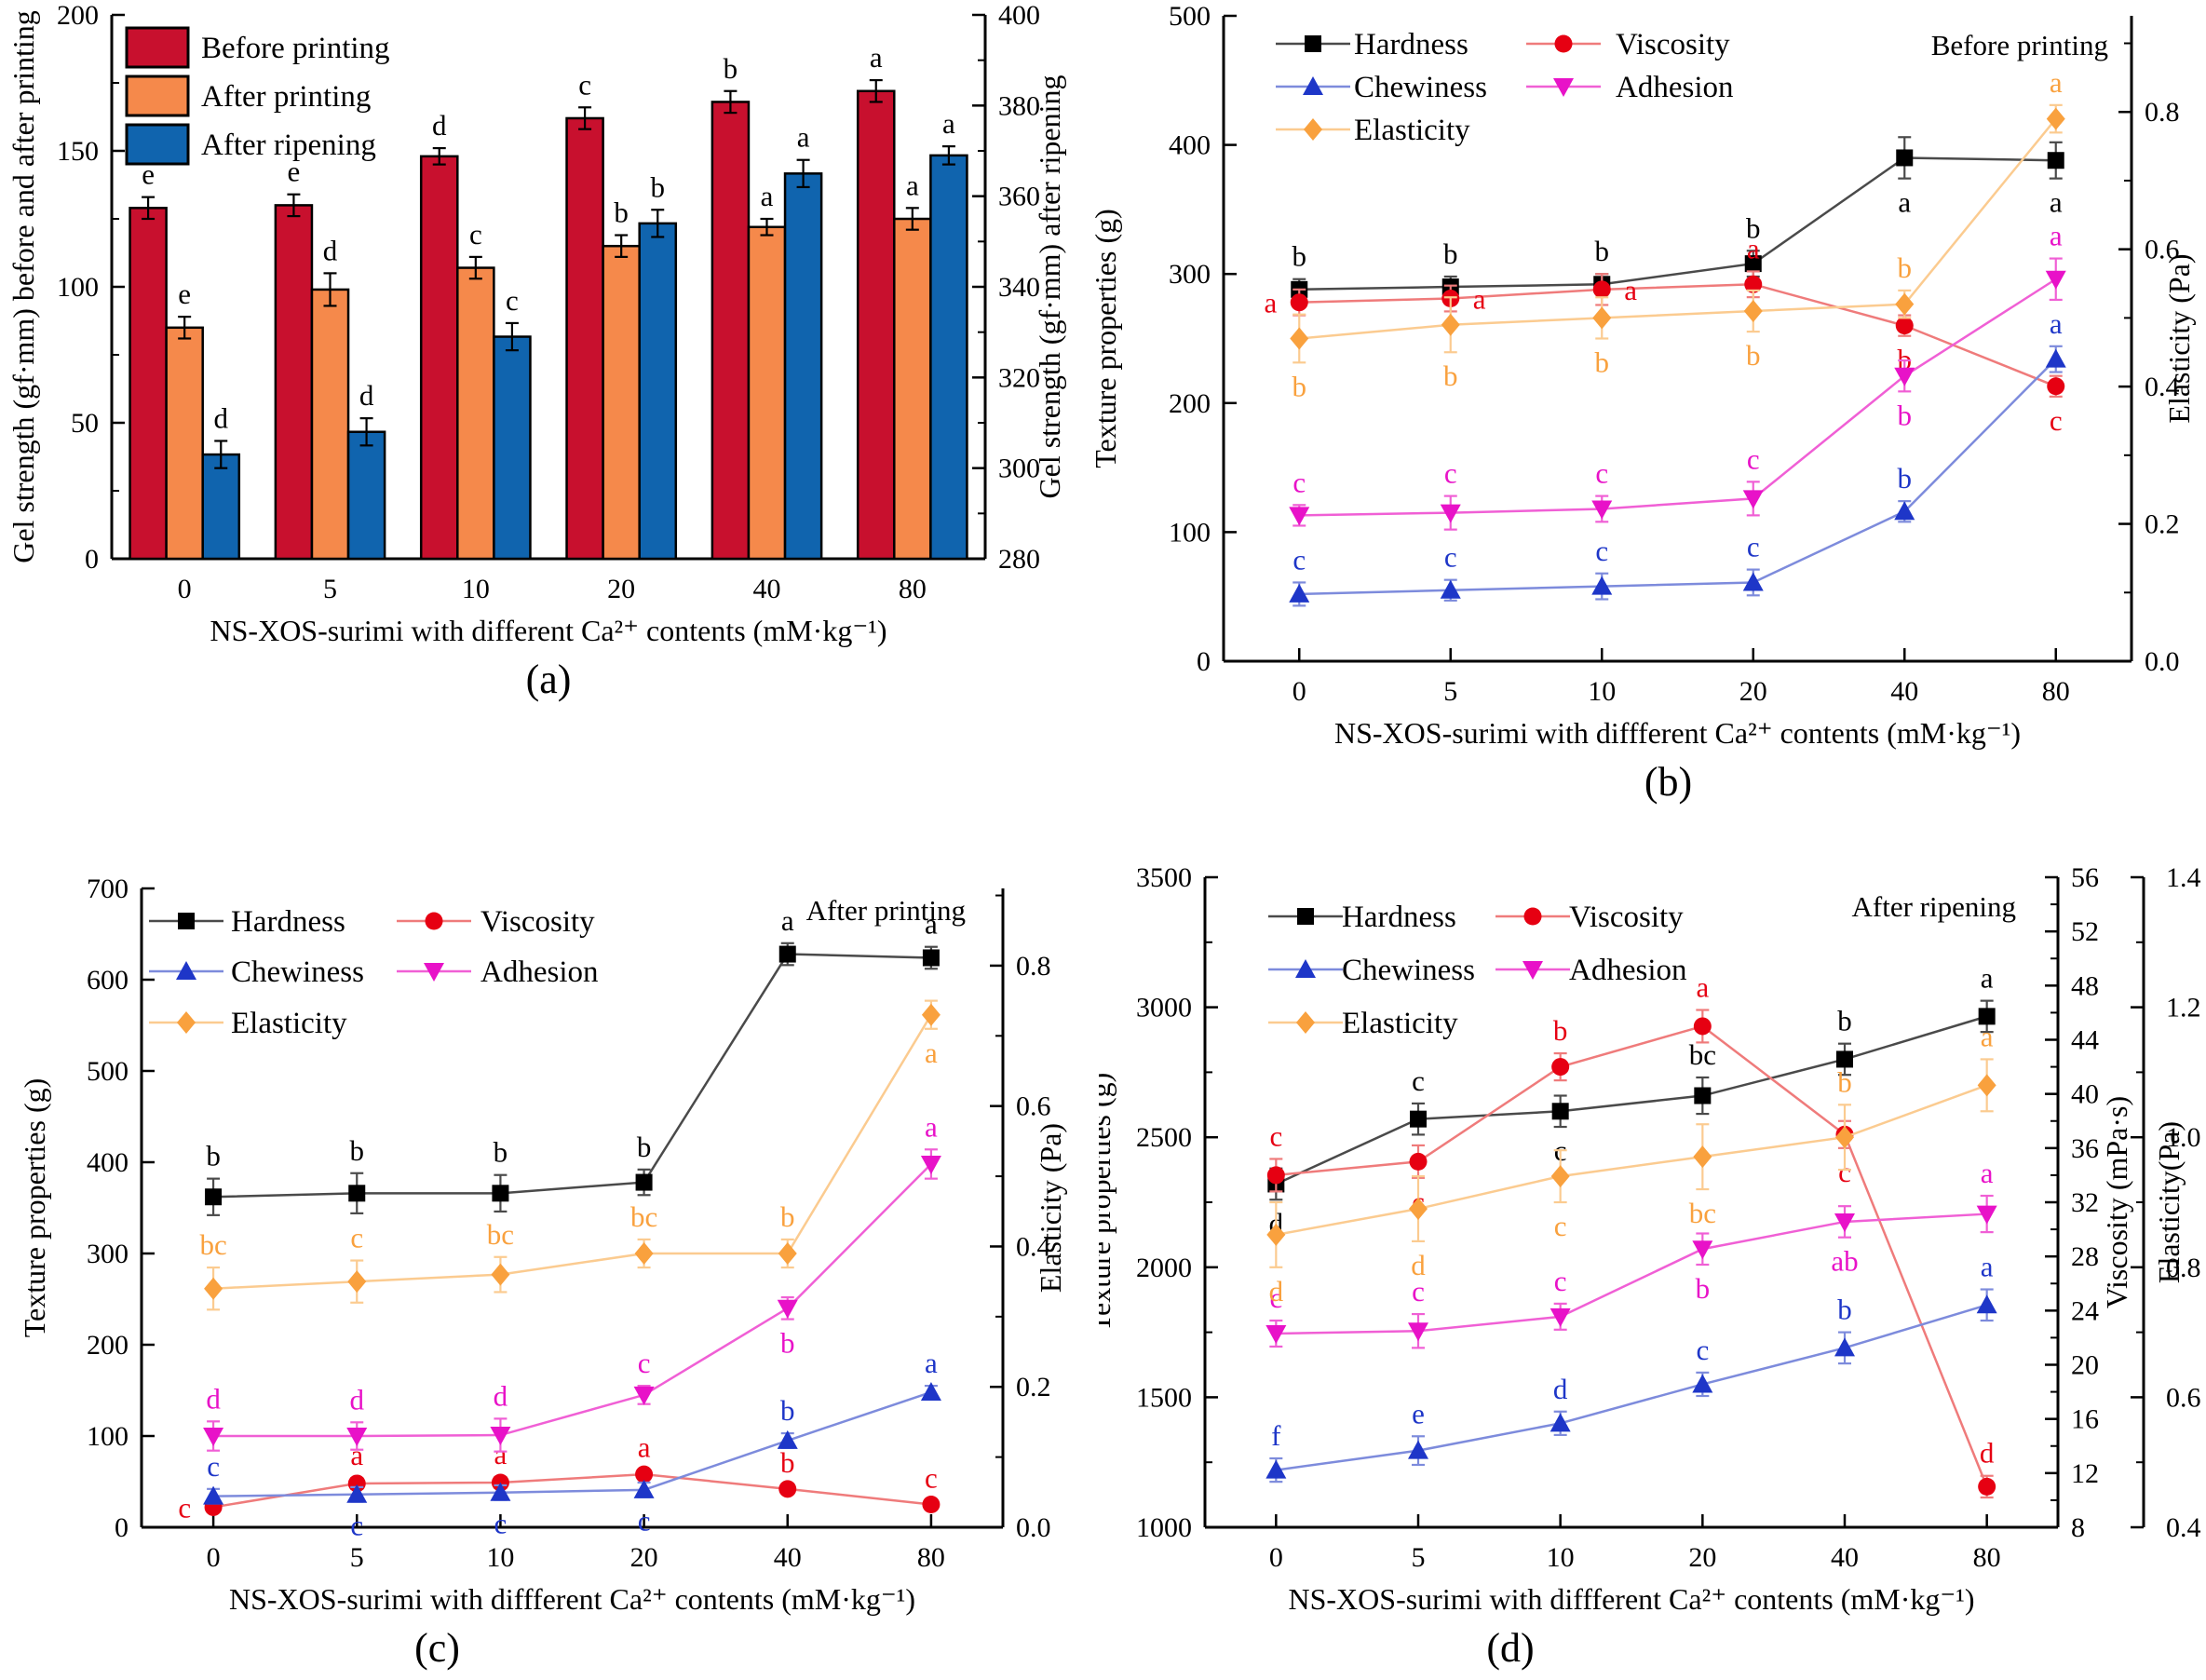  I want to click on sig-label: ab, so click(1844, 1261).